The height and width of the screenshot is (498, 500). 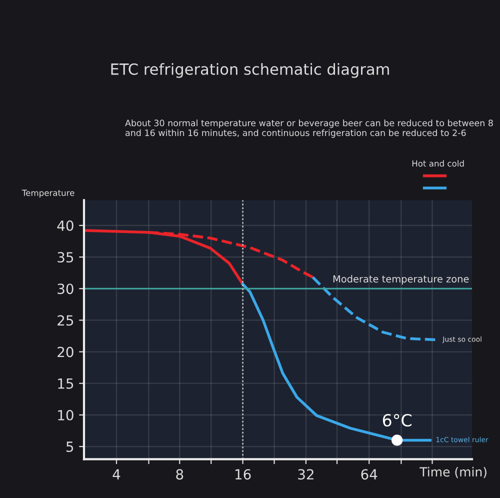 What do you see at coordinates (397, 420) in the screenshot?
I see `annotation: 6°C` at bounding box center [397, 420].